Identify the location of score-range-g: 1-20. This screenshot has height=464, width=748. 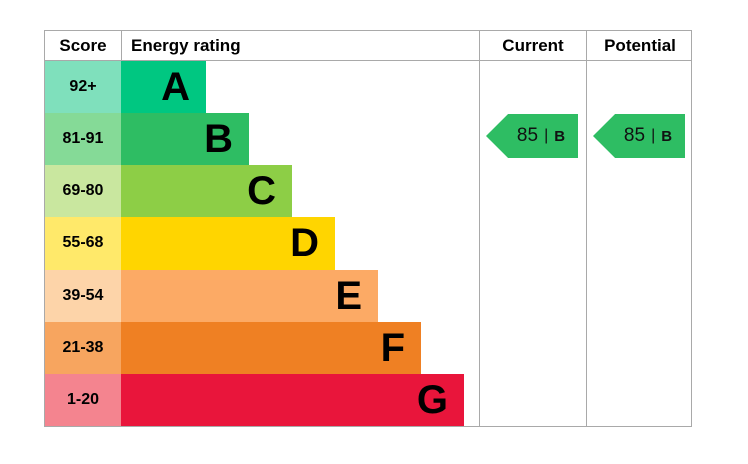
(83, 399).